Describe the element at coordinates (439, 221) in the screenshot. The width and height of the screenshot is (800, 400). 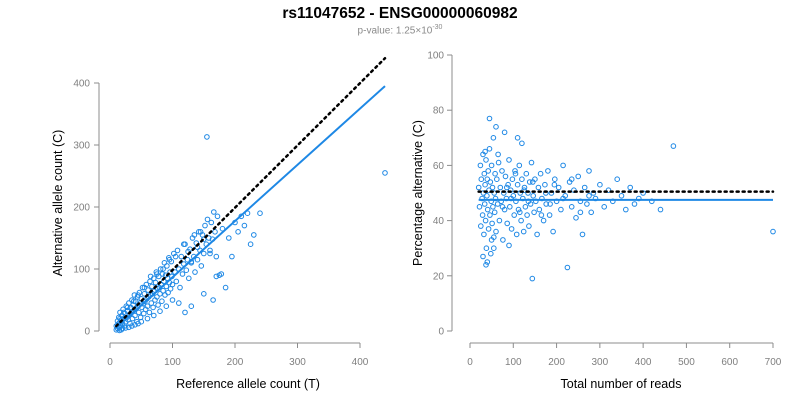
I see `y-tick-label: 40` at that location.